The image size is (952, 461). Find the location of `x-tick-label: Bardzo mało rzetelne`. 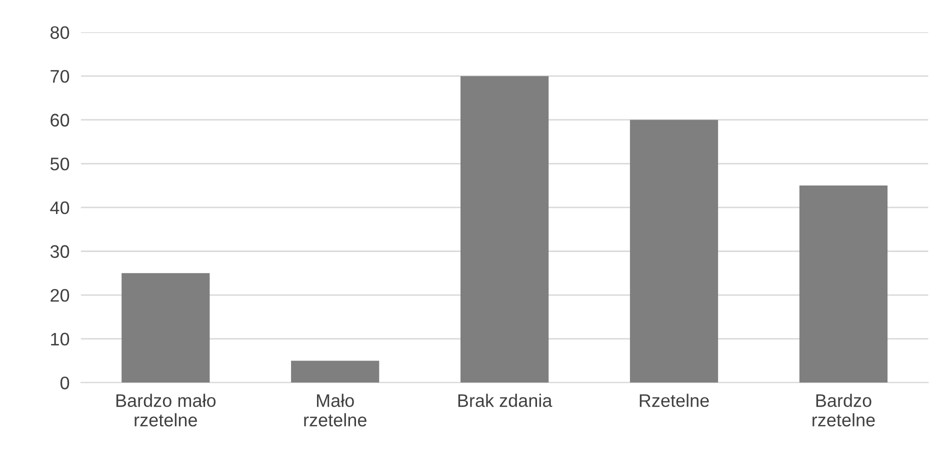

x-tick-label: Bardzo mało rzetelne is located at coordinates (166, 410).